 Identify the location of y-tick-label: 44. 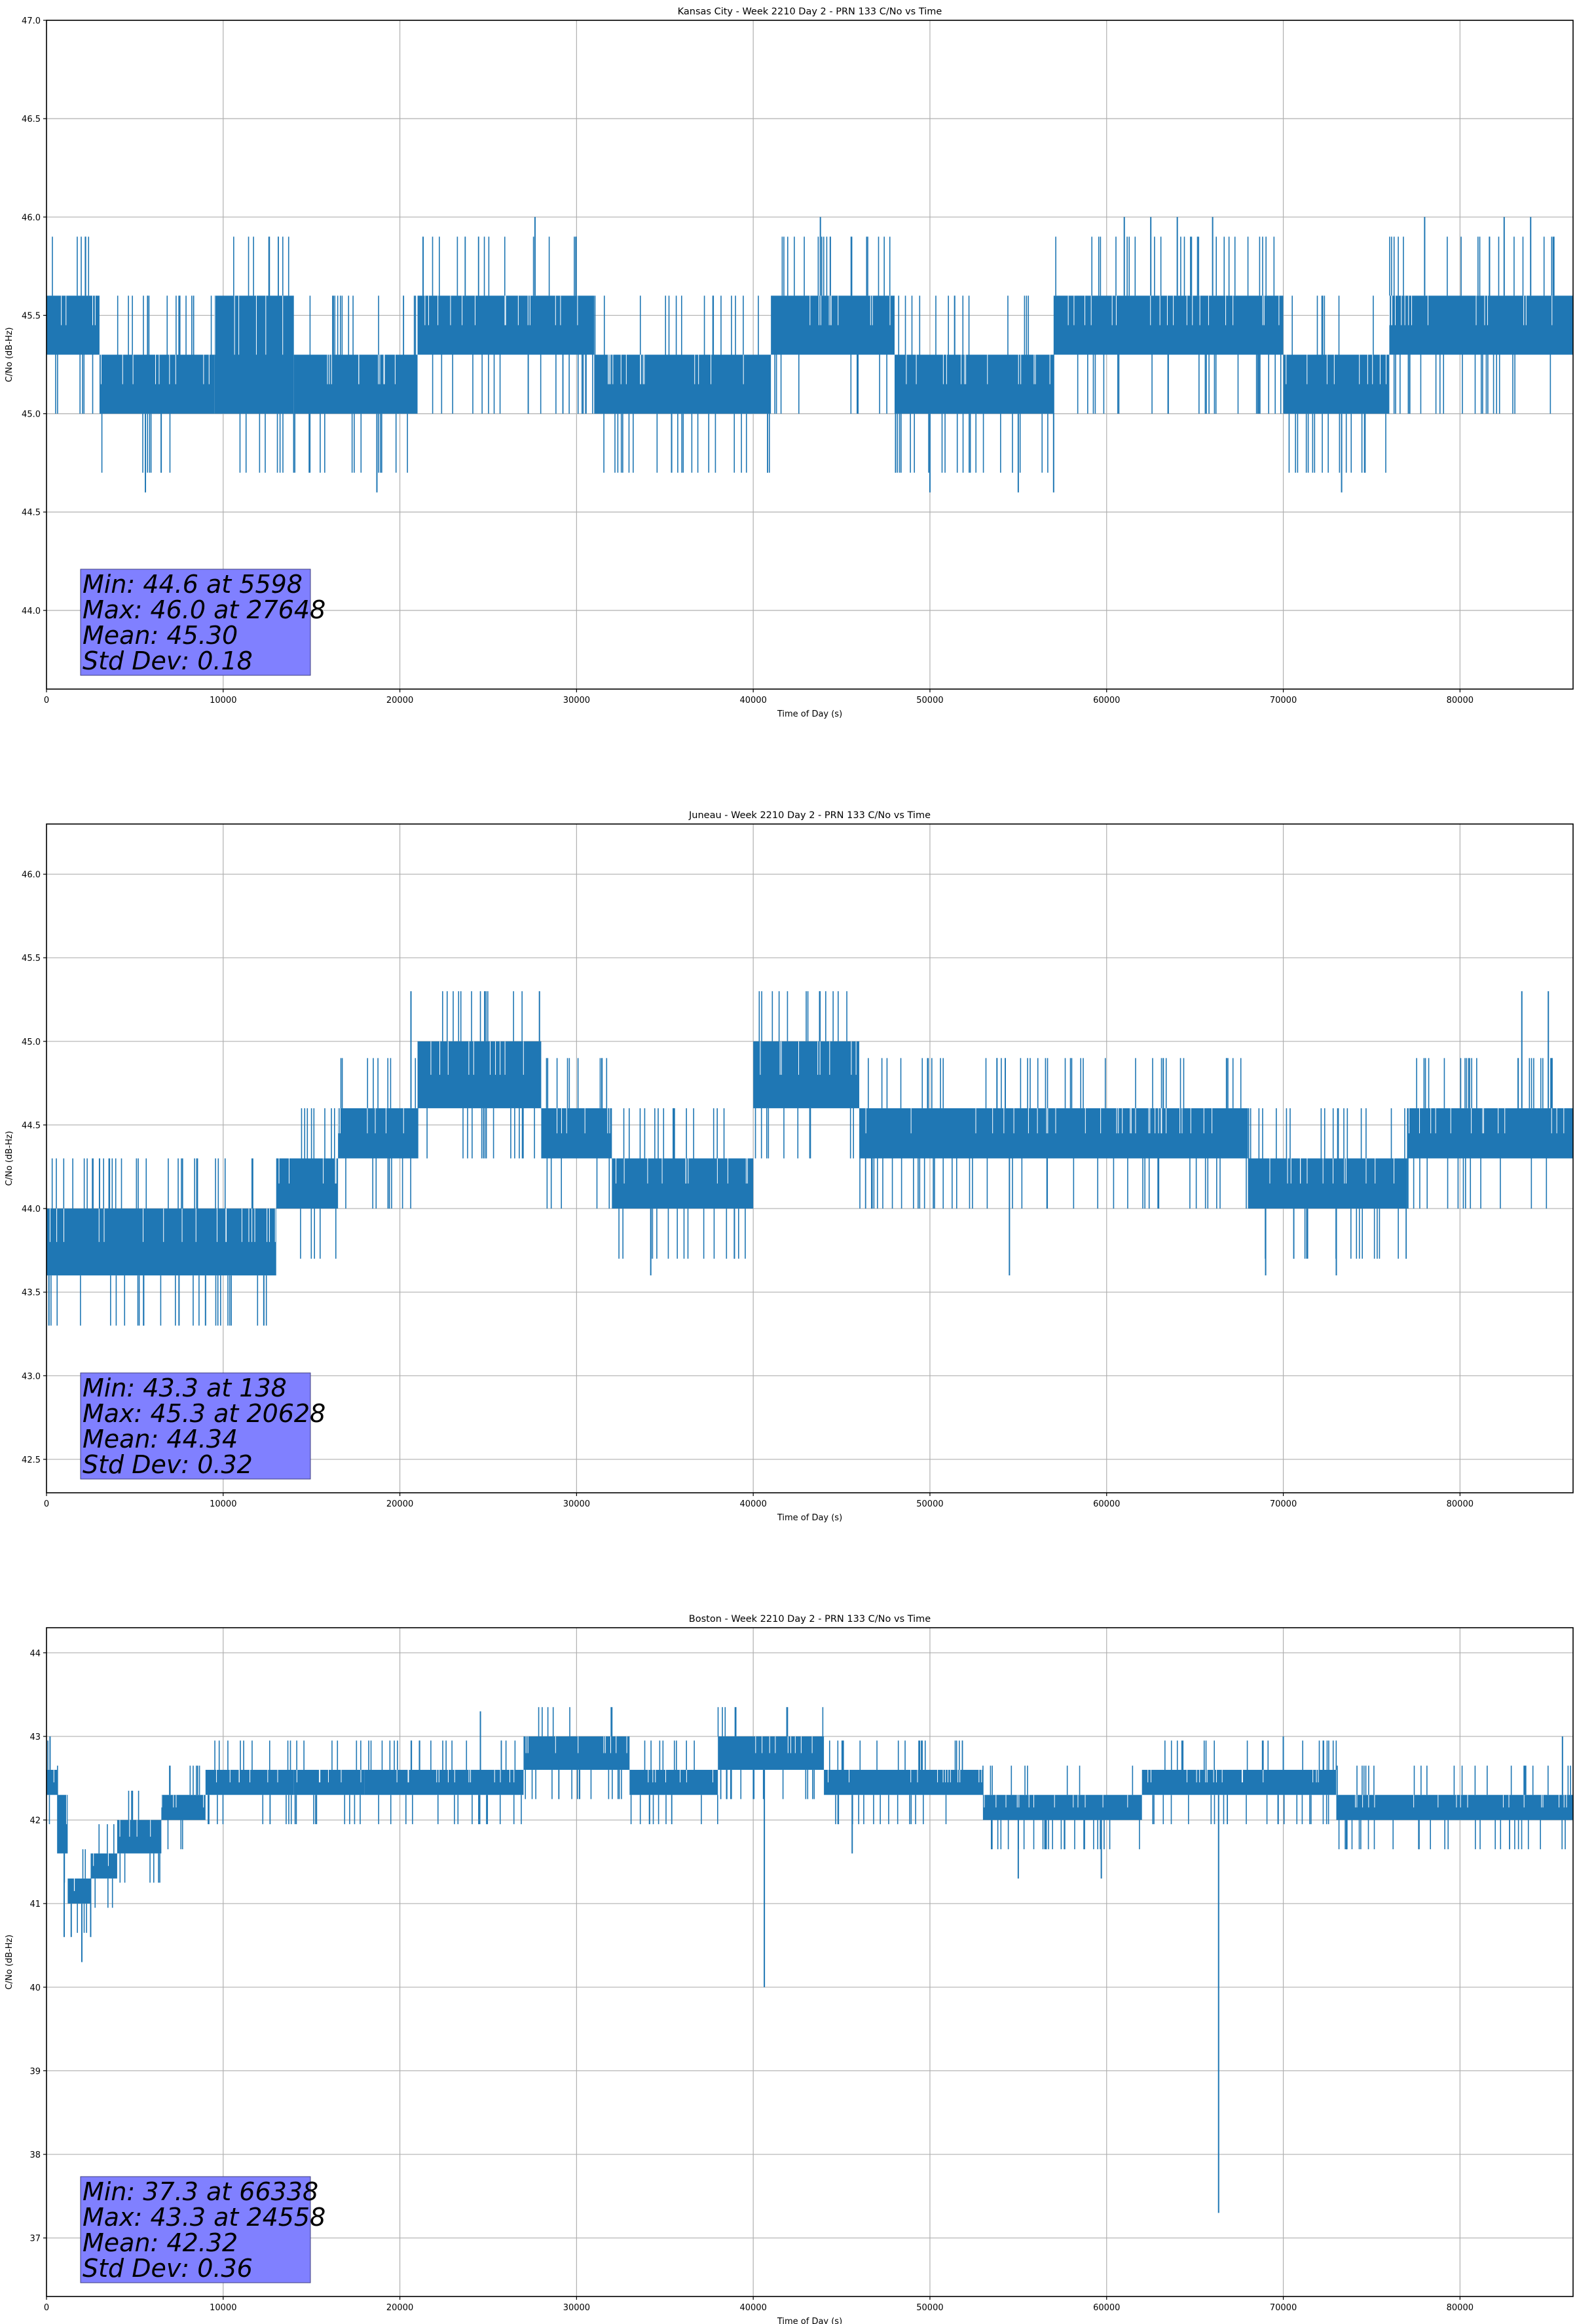
(35, 1654).